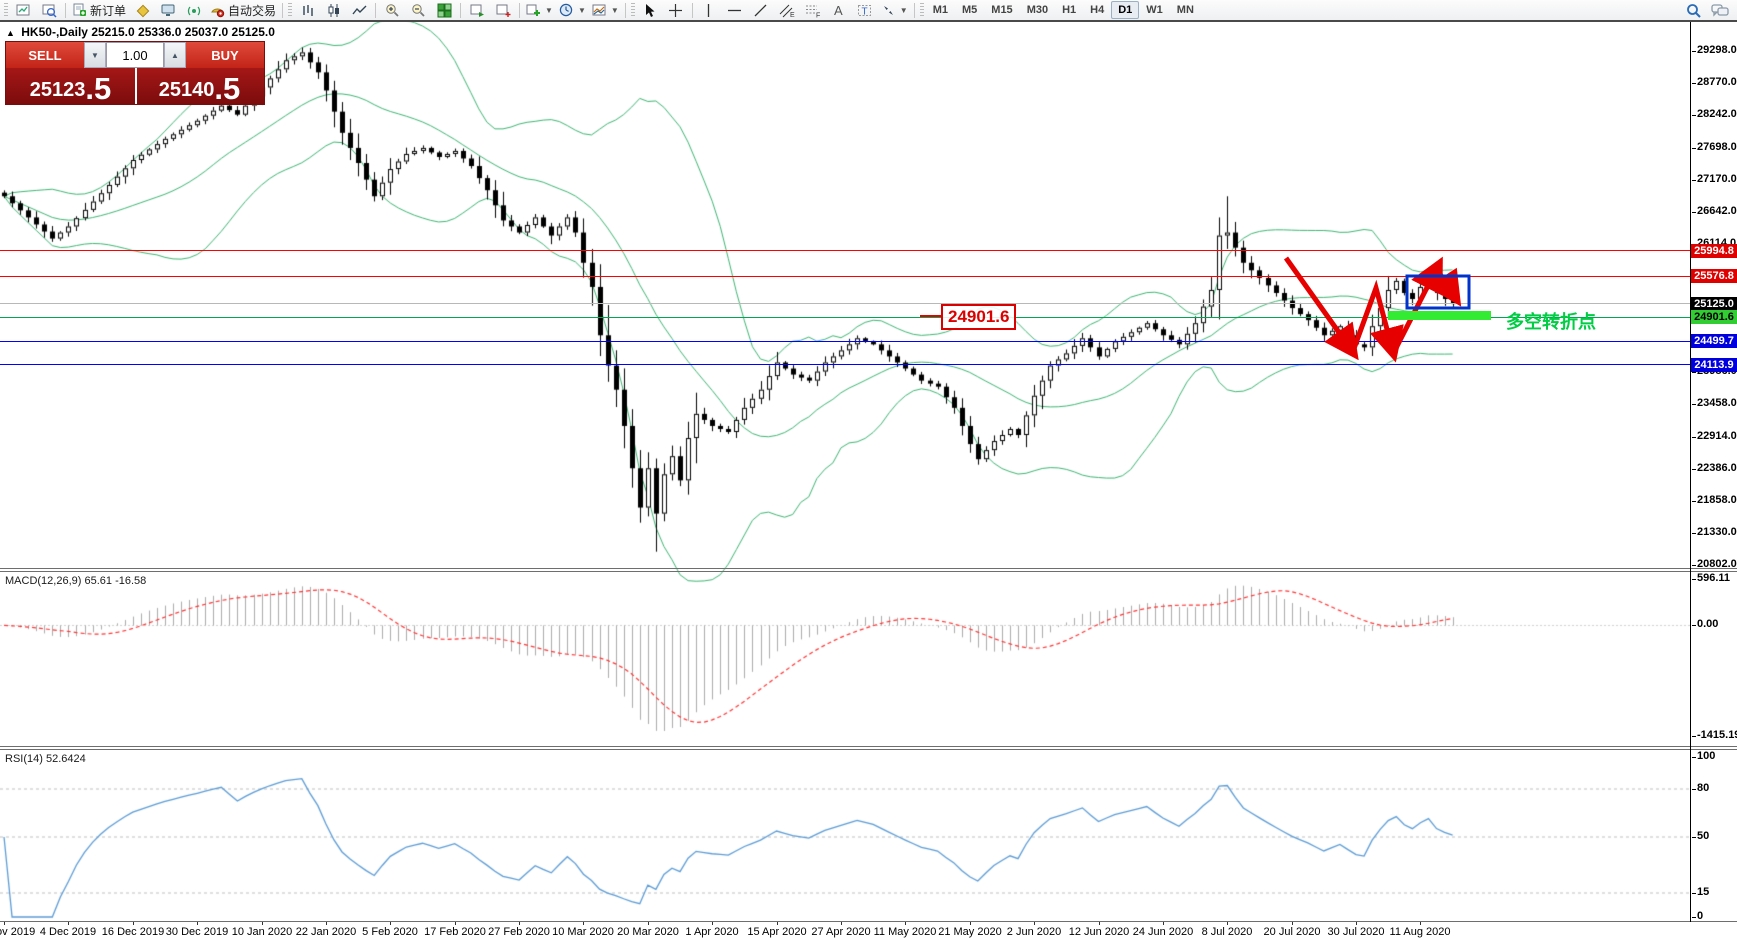 This screenshot has width=1737, height=941. Describe the element at coordinates (1185, 10) in the screenshot. I see `timeframe-button-MN: MN` at that location.